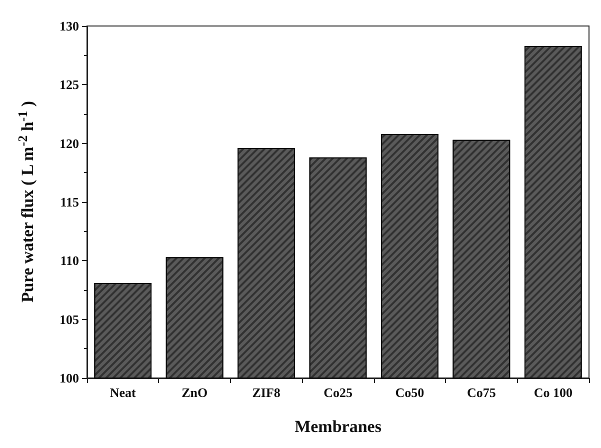 This screenshot has height=448, width=601. I want to click on y-tick-label: 110, so click(69, 260).